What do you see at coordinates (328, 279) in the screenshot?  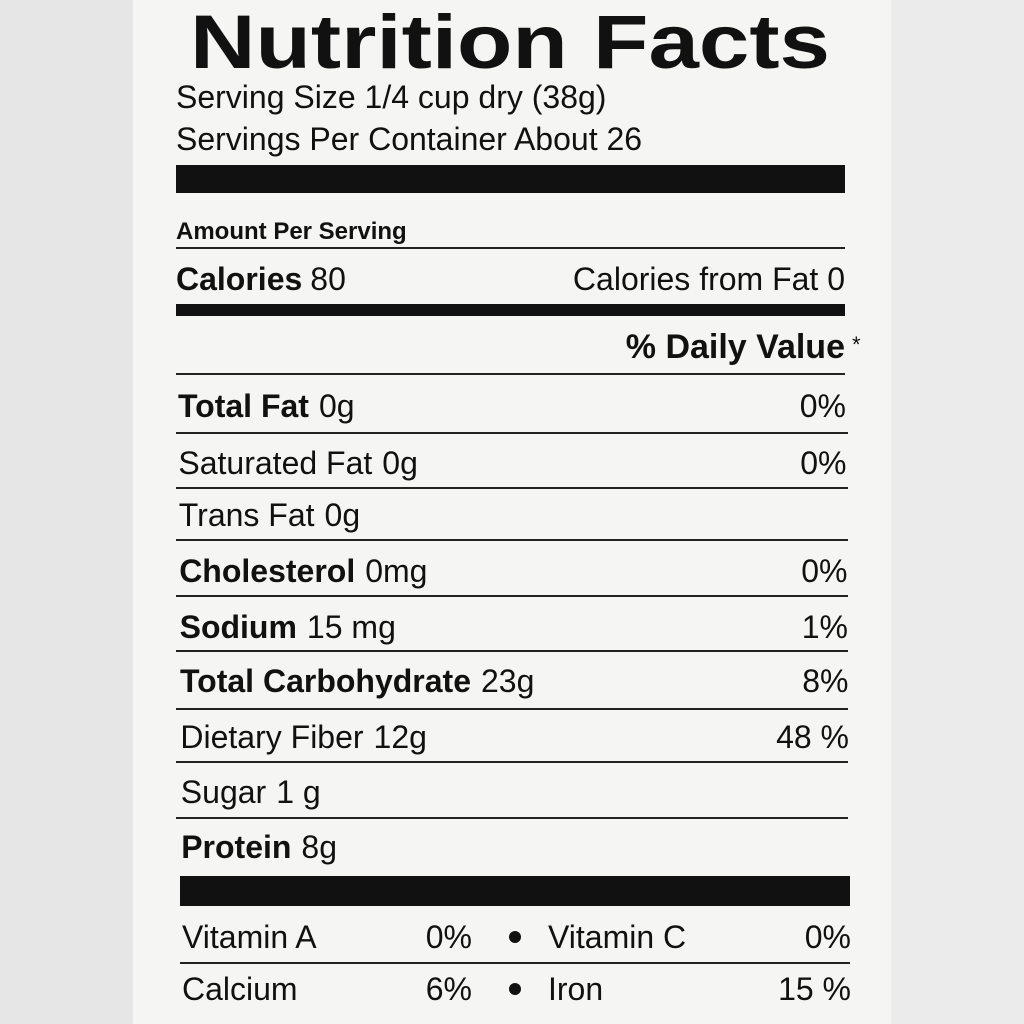 I see `calories-value: 80` at bounding box center [328, 279].